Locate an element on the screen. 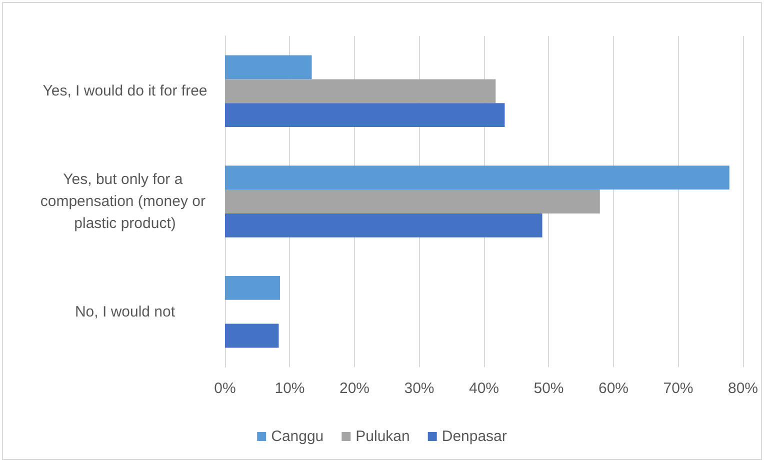  x-tick-label: 50% is located at coordinates (549, 388).